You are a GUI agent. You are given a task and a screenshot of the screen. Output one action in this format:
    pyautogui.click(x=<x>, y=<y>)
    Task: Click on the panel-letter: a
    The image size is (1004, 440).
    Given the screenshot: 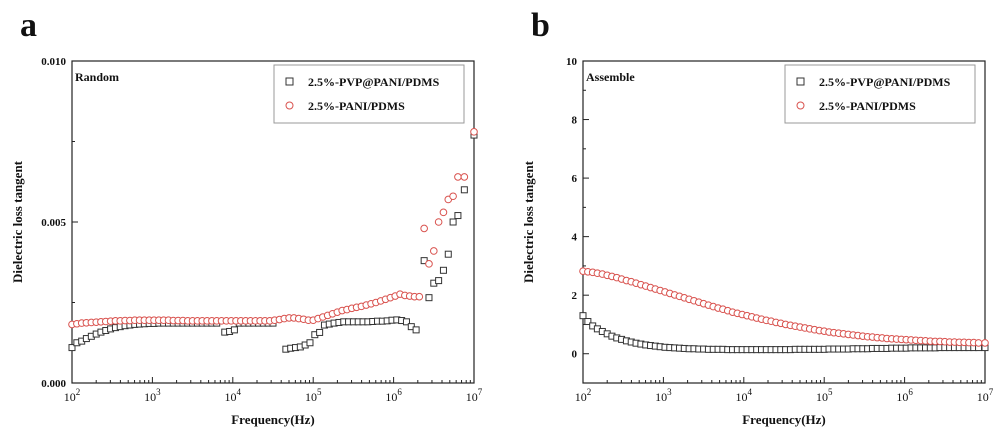 What is the action you would take?
    pyautogui.click(x=28, y=25)
    